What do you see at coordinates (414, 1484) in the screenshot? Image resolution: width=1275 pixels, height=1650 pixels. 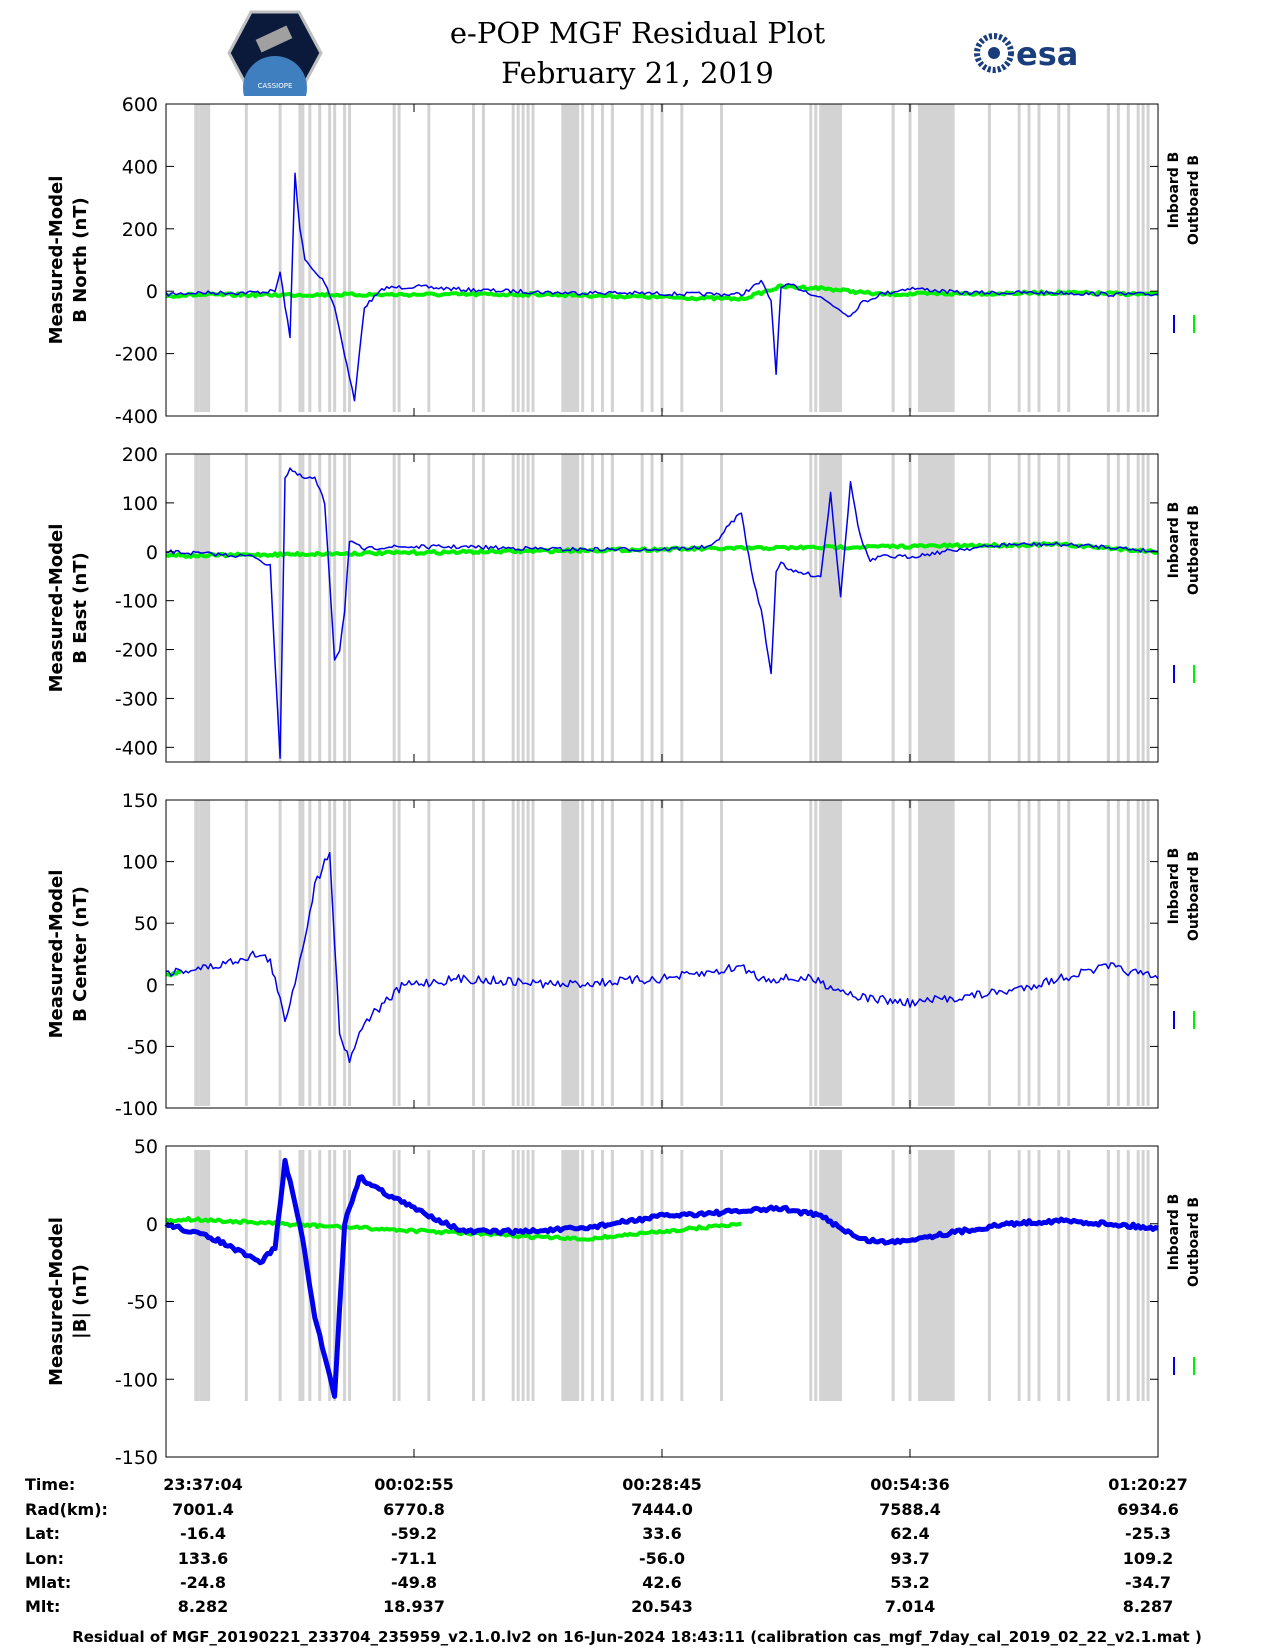 I see `info-cell: 00:02:55` at bounding box center [414, 1484].